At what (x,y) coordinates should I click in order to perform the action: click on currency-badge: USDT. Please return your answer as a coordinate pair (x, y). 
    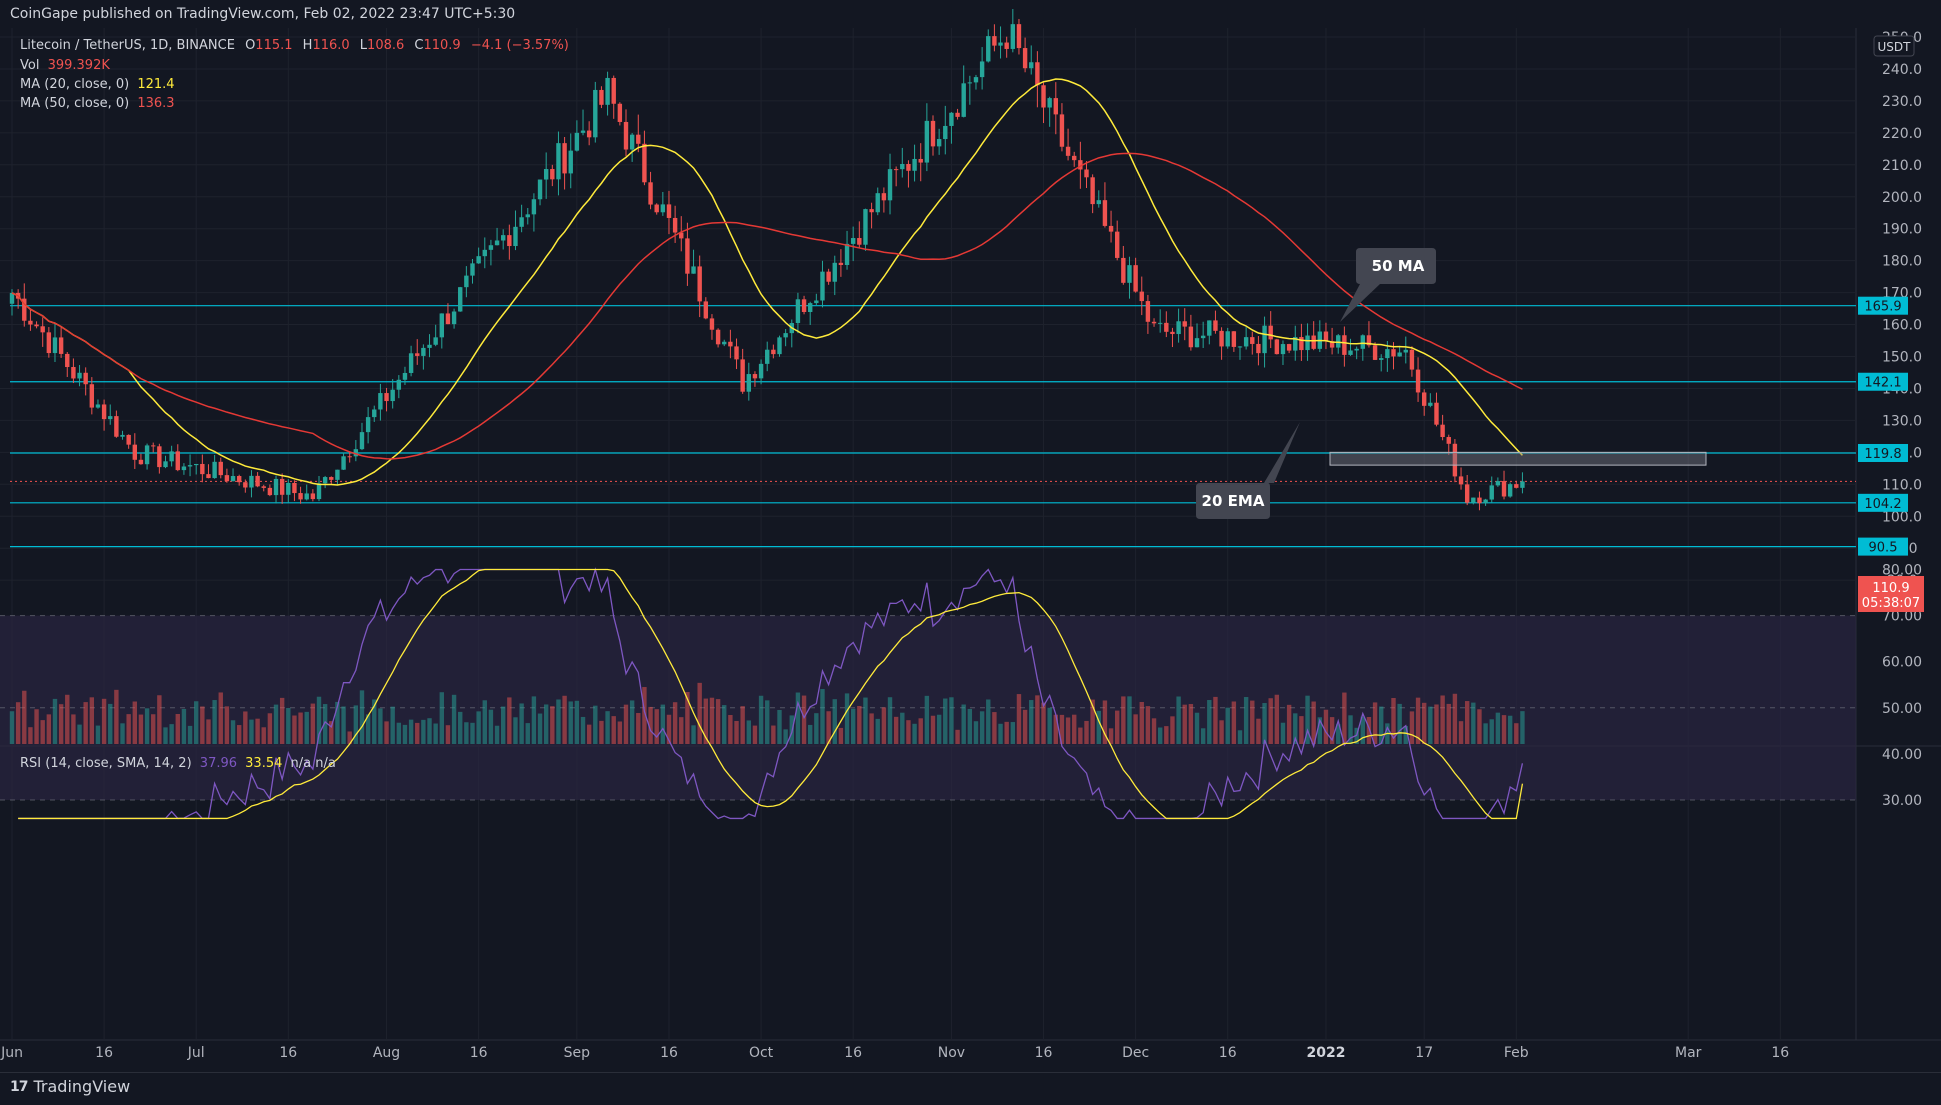
    Looking at the image, I should click on (1894, 46).